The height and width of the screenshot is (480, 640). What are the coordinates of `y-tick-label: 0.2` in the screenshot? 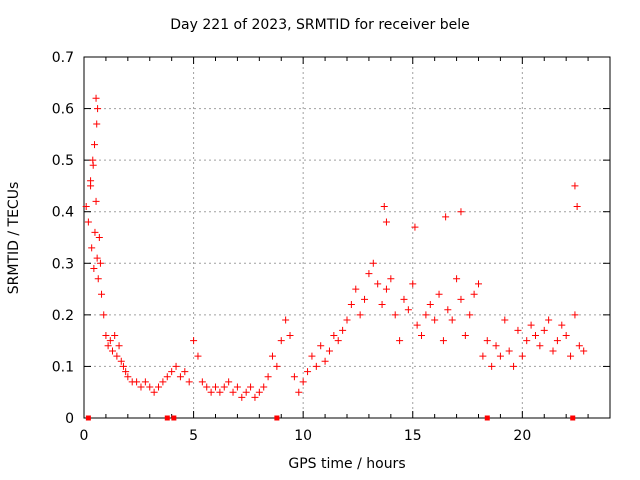 It's located at (63, 316).